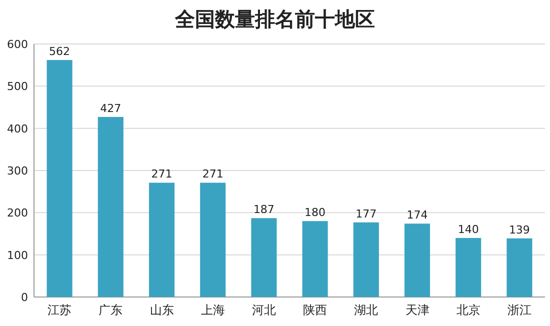 Image resolution: width=550 pixels, height=326 pixels. Describe the element at coordinates (274, 19) in the screenshot. I see `chart-title: 全国数量排名前十地区` at that location.